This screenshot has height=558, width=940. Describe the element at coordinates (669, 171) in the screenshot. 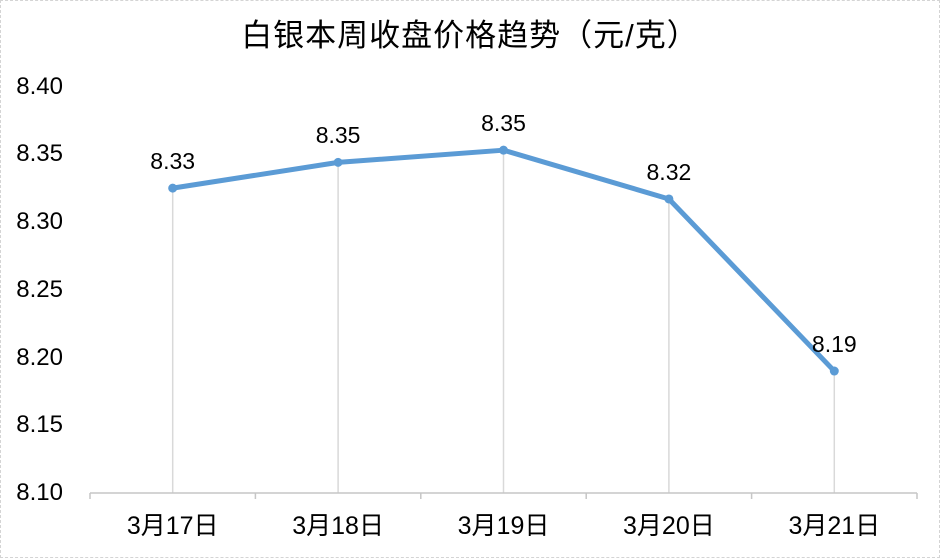

I see `data-label: 8.32` at that location.